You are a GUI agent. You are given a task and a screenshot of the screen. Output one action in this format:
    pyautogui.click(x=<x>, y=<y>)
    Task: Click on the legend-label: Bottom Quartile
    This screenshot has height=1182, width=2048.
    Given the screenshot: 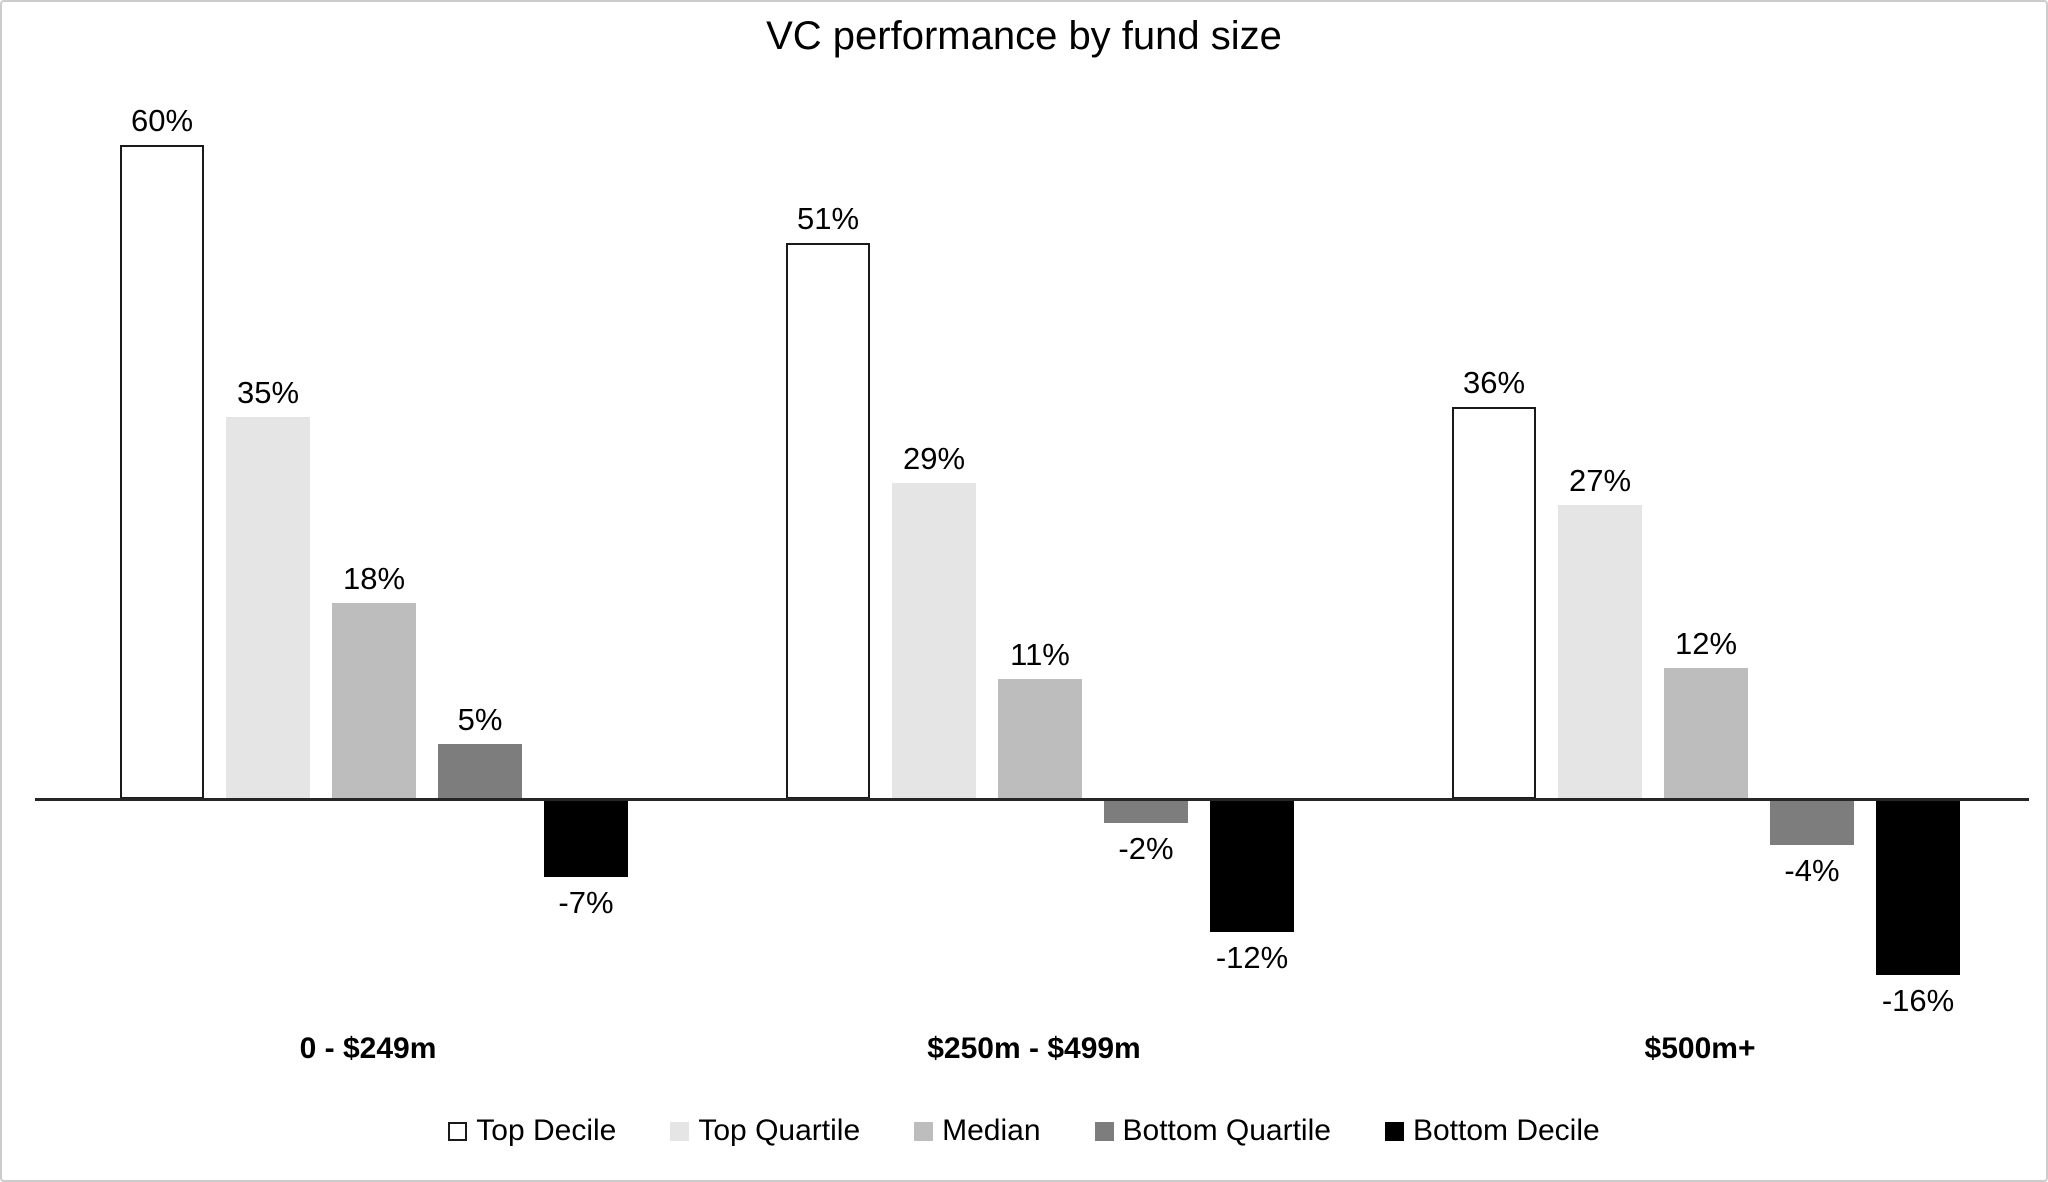 What is the action you would take?
    pyautogui.click(x=1226, y=1130)
    